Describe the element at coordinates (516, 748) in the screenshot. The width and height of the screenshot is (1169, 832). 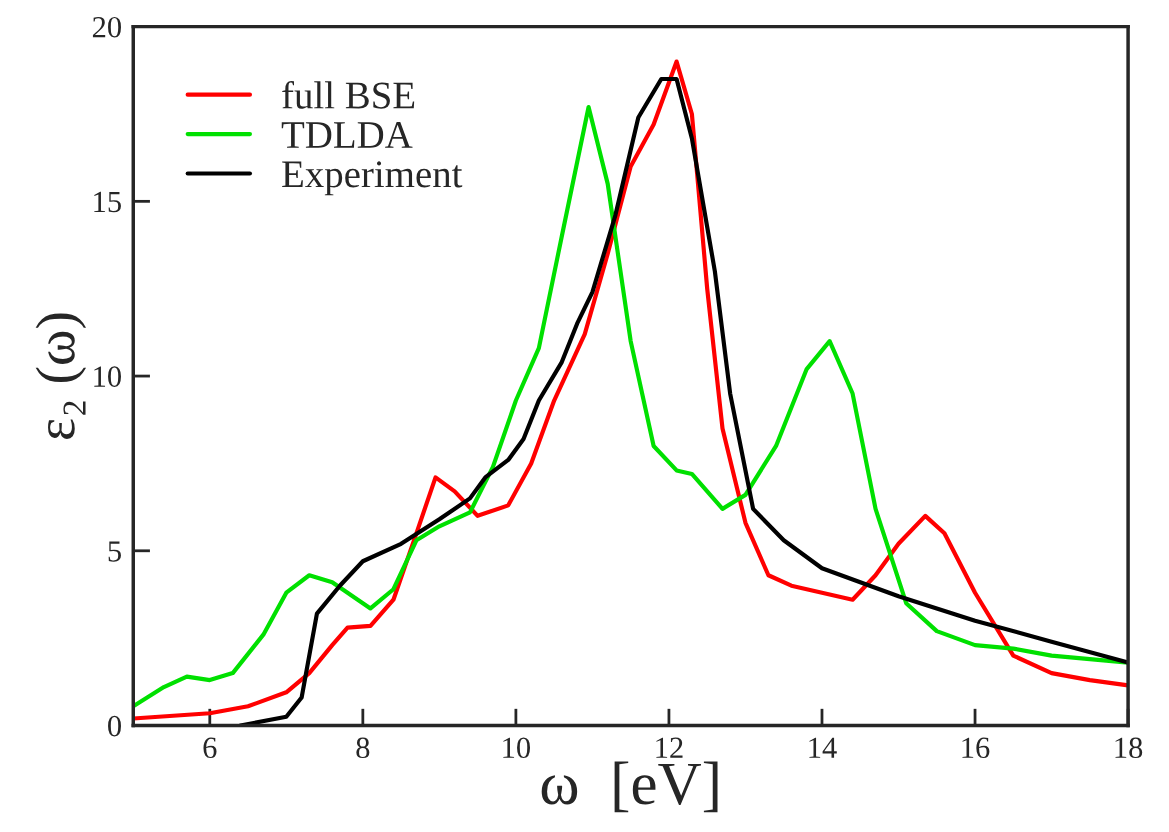
I see `x-tick-label: 10` at that location.